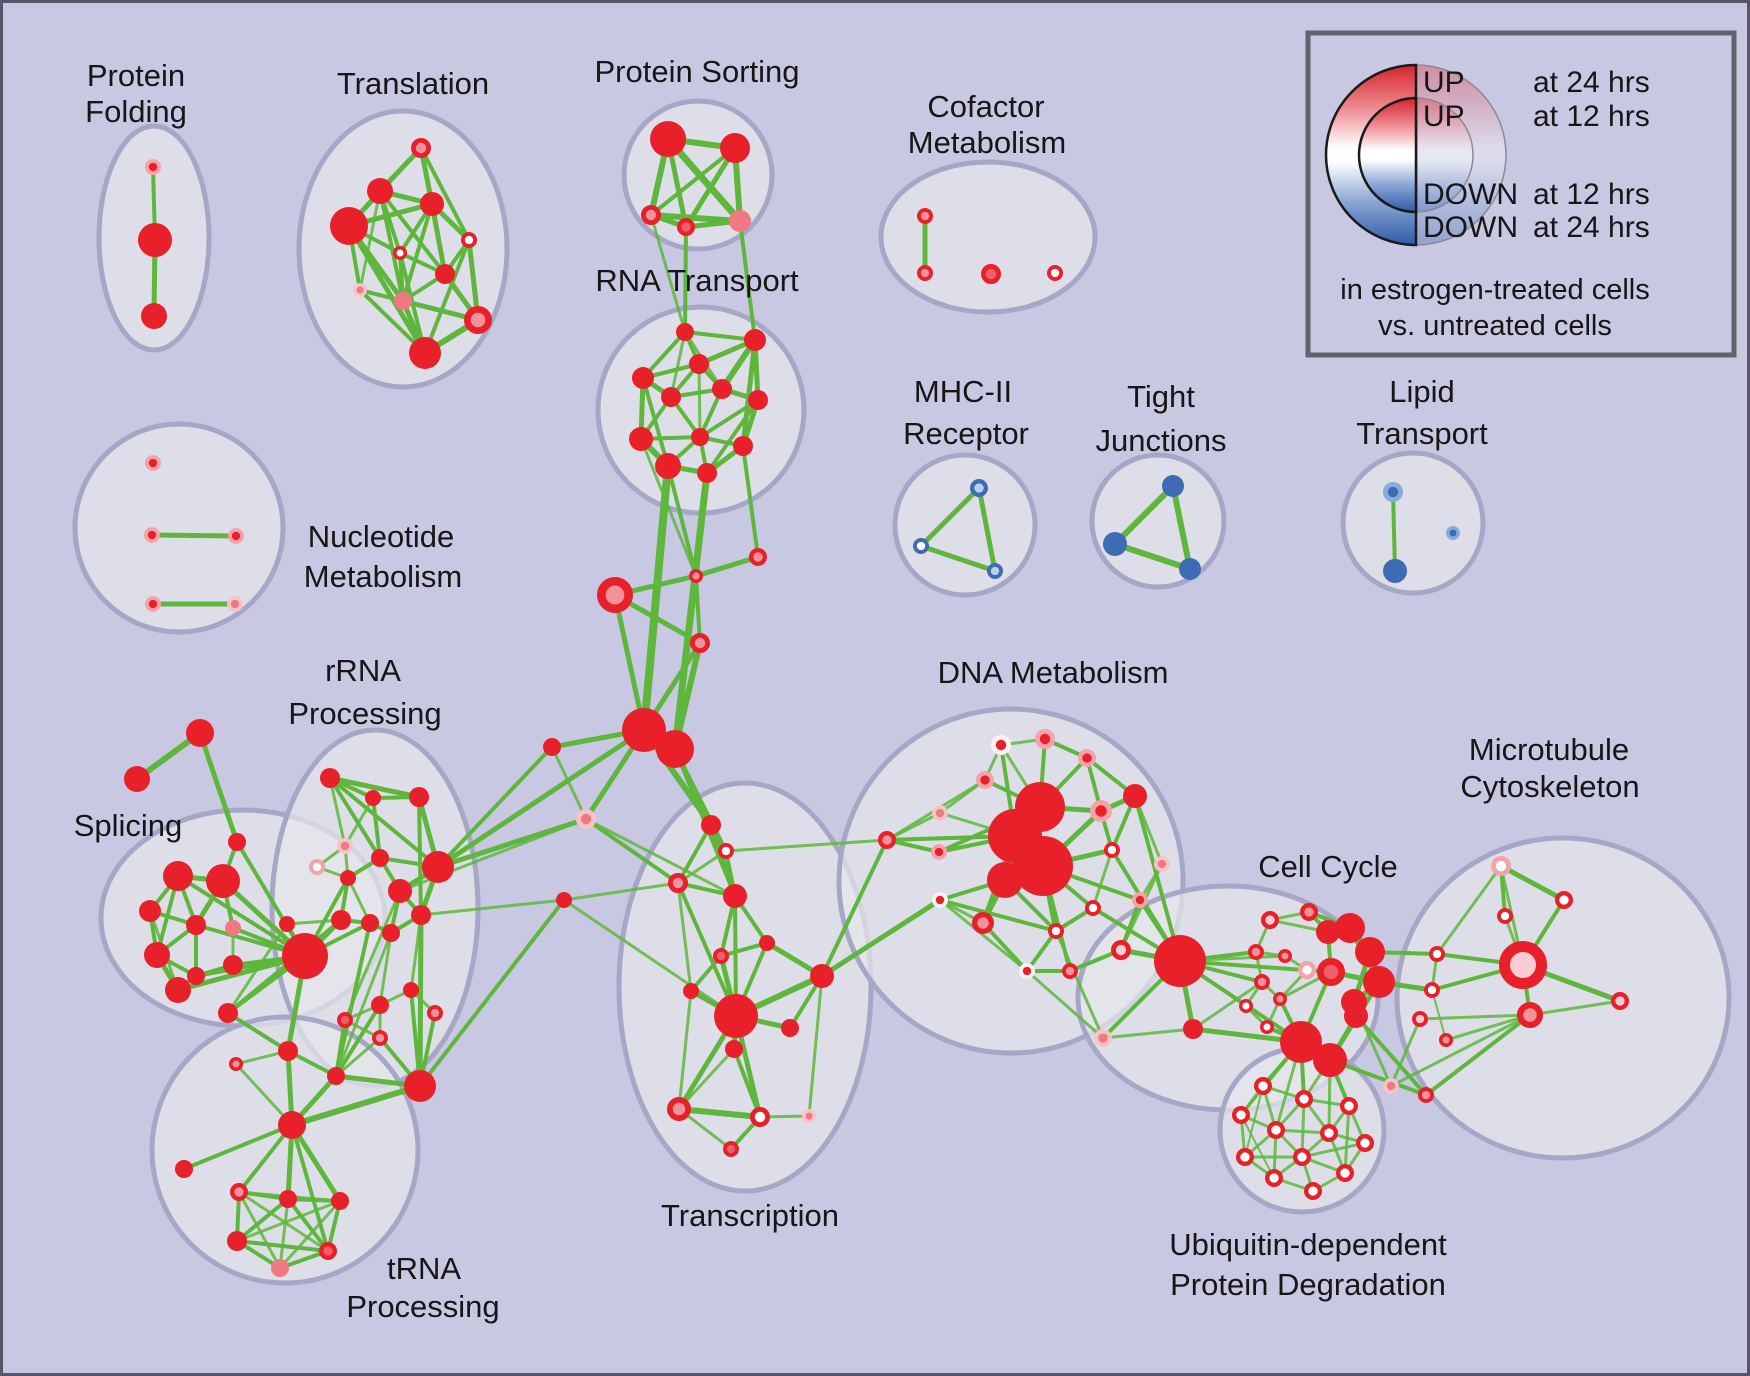 The height and width of the screenshot is (1376, 1750). I want to click on cluster-label-microtubule-cytoskeleton: Microtubule, so click(1549, 749).